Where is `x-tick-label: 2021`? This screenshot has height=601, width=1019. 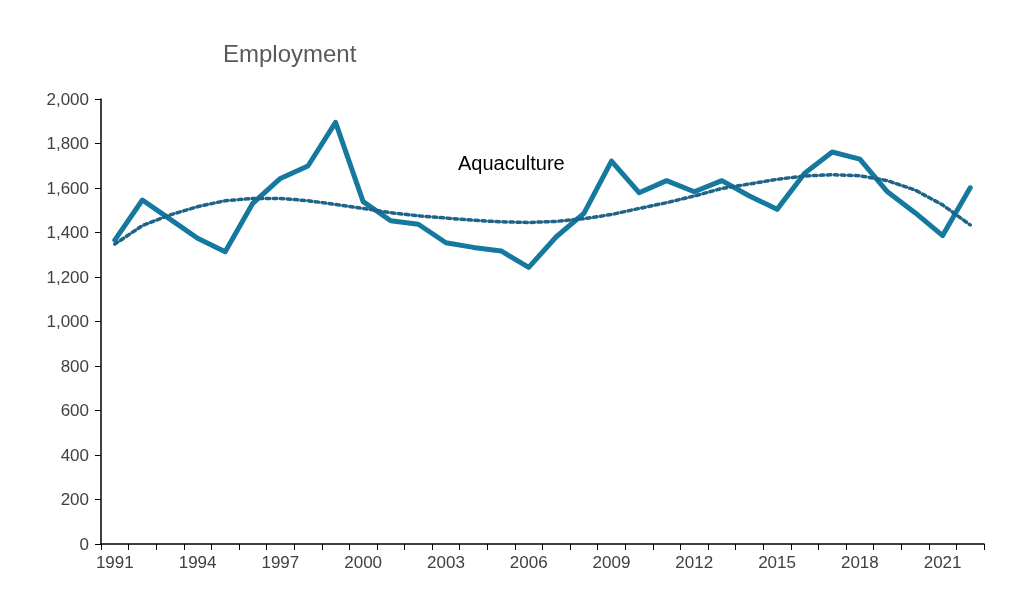
x-tick-label: 2021 is located at coordinates (942, 562).